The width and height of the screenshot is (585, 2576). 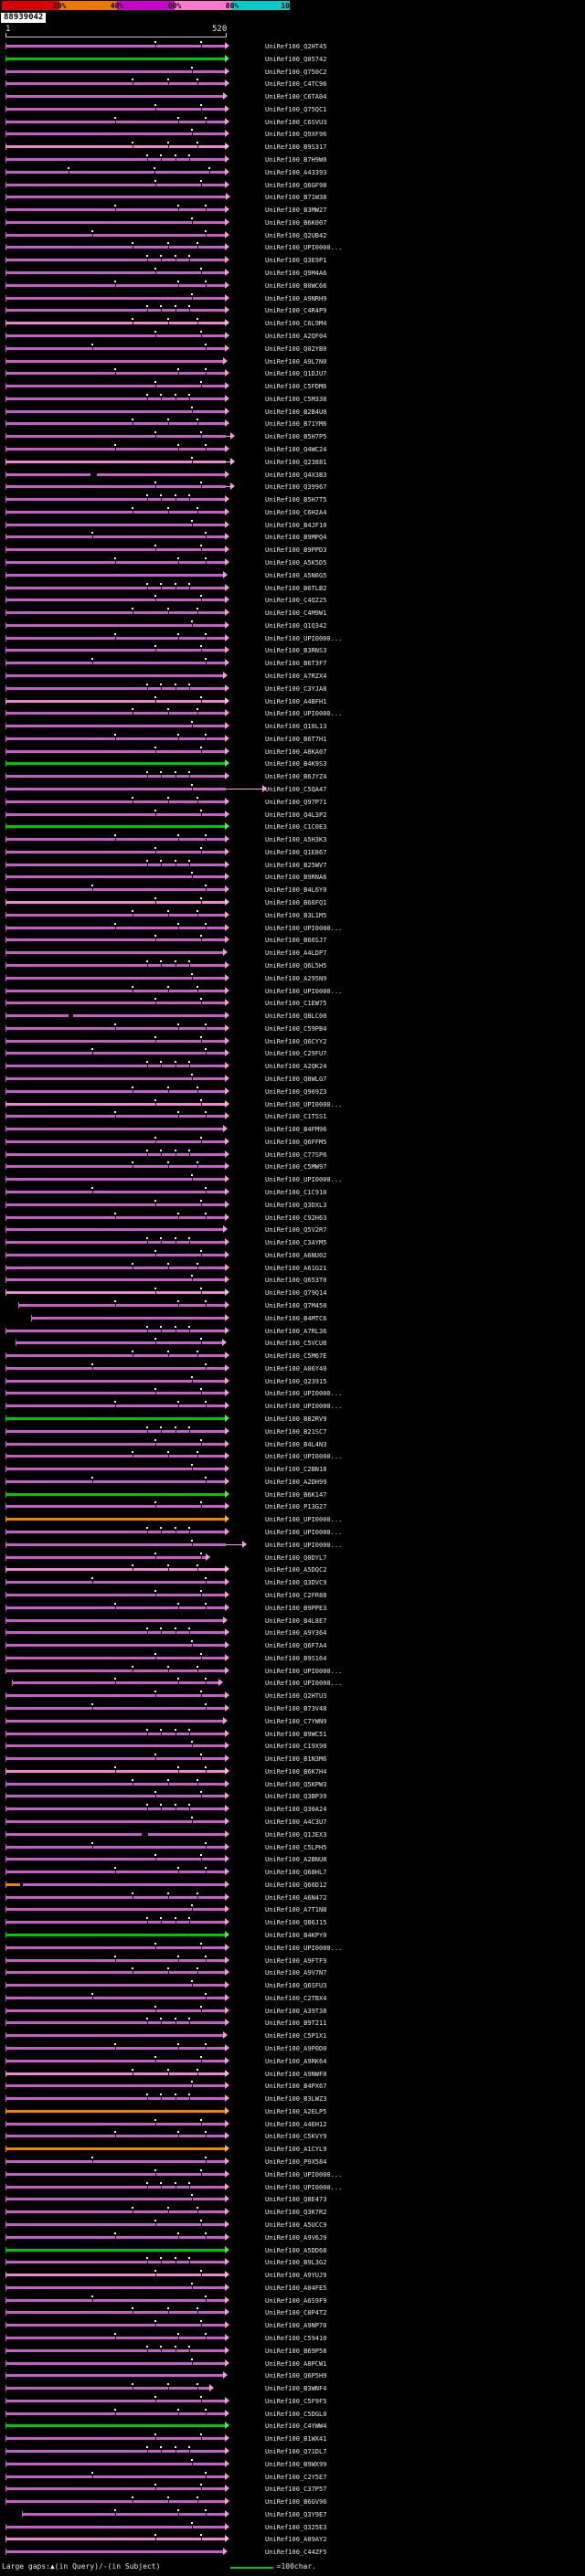 What do you see at coordinates (296, 2300) in the screenshot?
I see `hit-label: UniRef100_A6S9F9` at bounding box center [296, 2300].